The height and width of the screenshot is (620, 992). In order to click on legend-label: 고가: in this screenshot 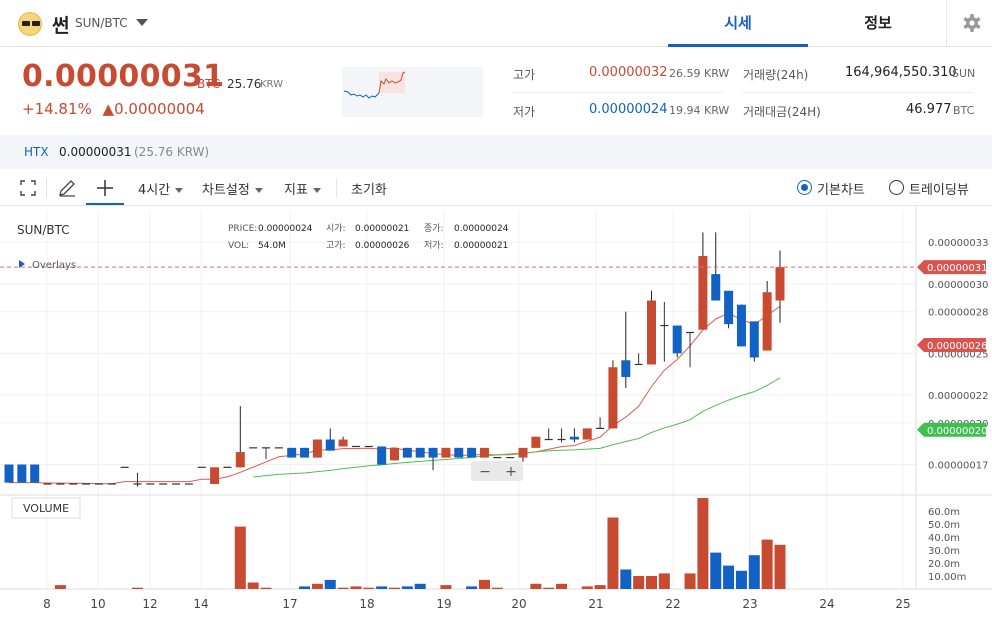, I will do `click(336, 245)`.